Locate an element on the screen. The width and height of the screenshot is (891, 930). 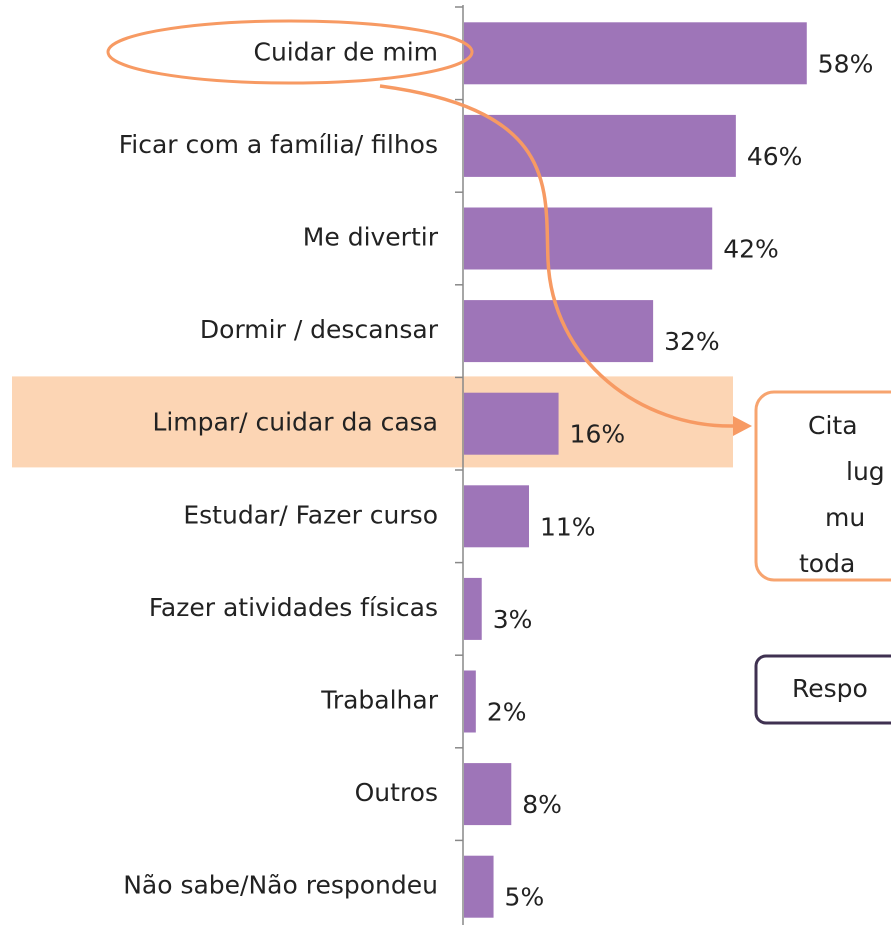
category-label: Não sabe/Não respondeu is located at coordinates (280, 885).